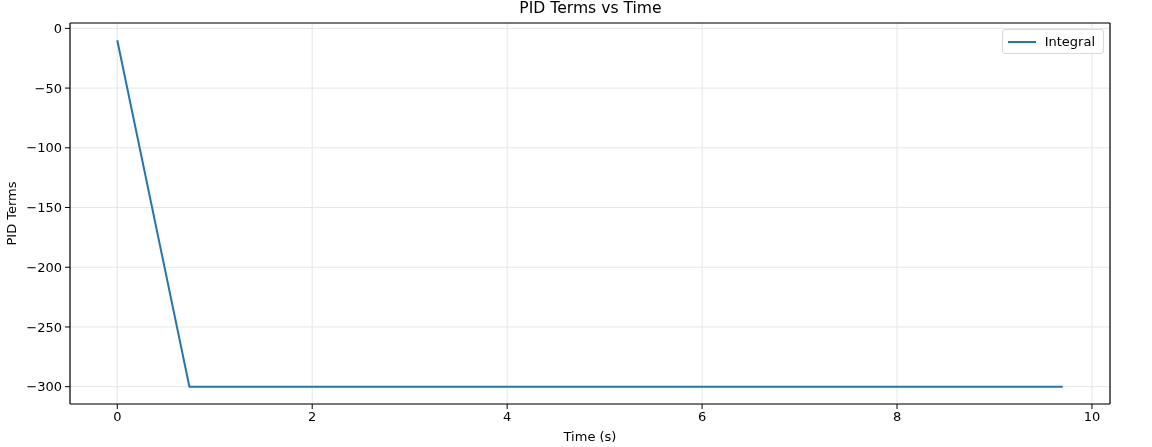 Image resolution: width=1152 pixels, height=447 pixels. What do you see at coordinates (44, 387) in the screenshot?
I see `y-tick-label: −300` at bounding box center [44, 387].